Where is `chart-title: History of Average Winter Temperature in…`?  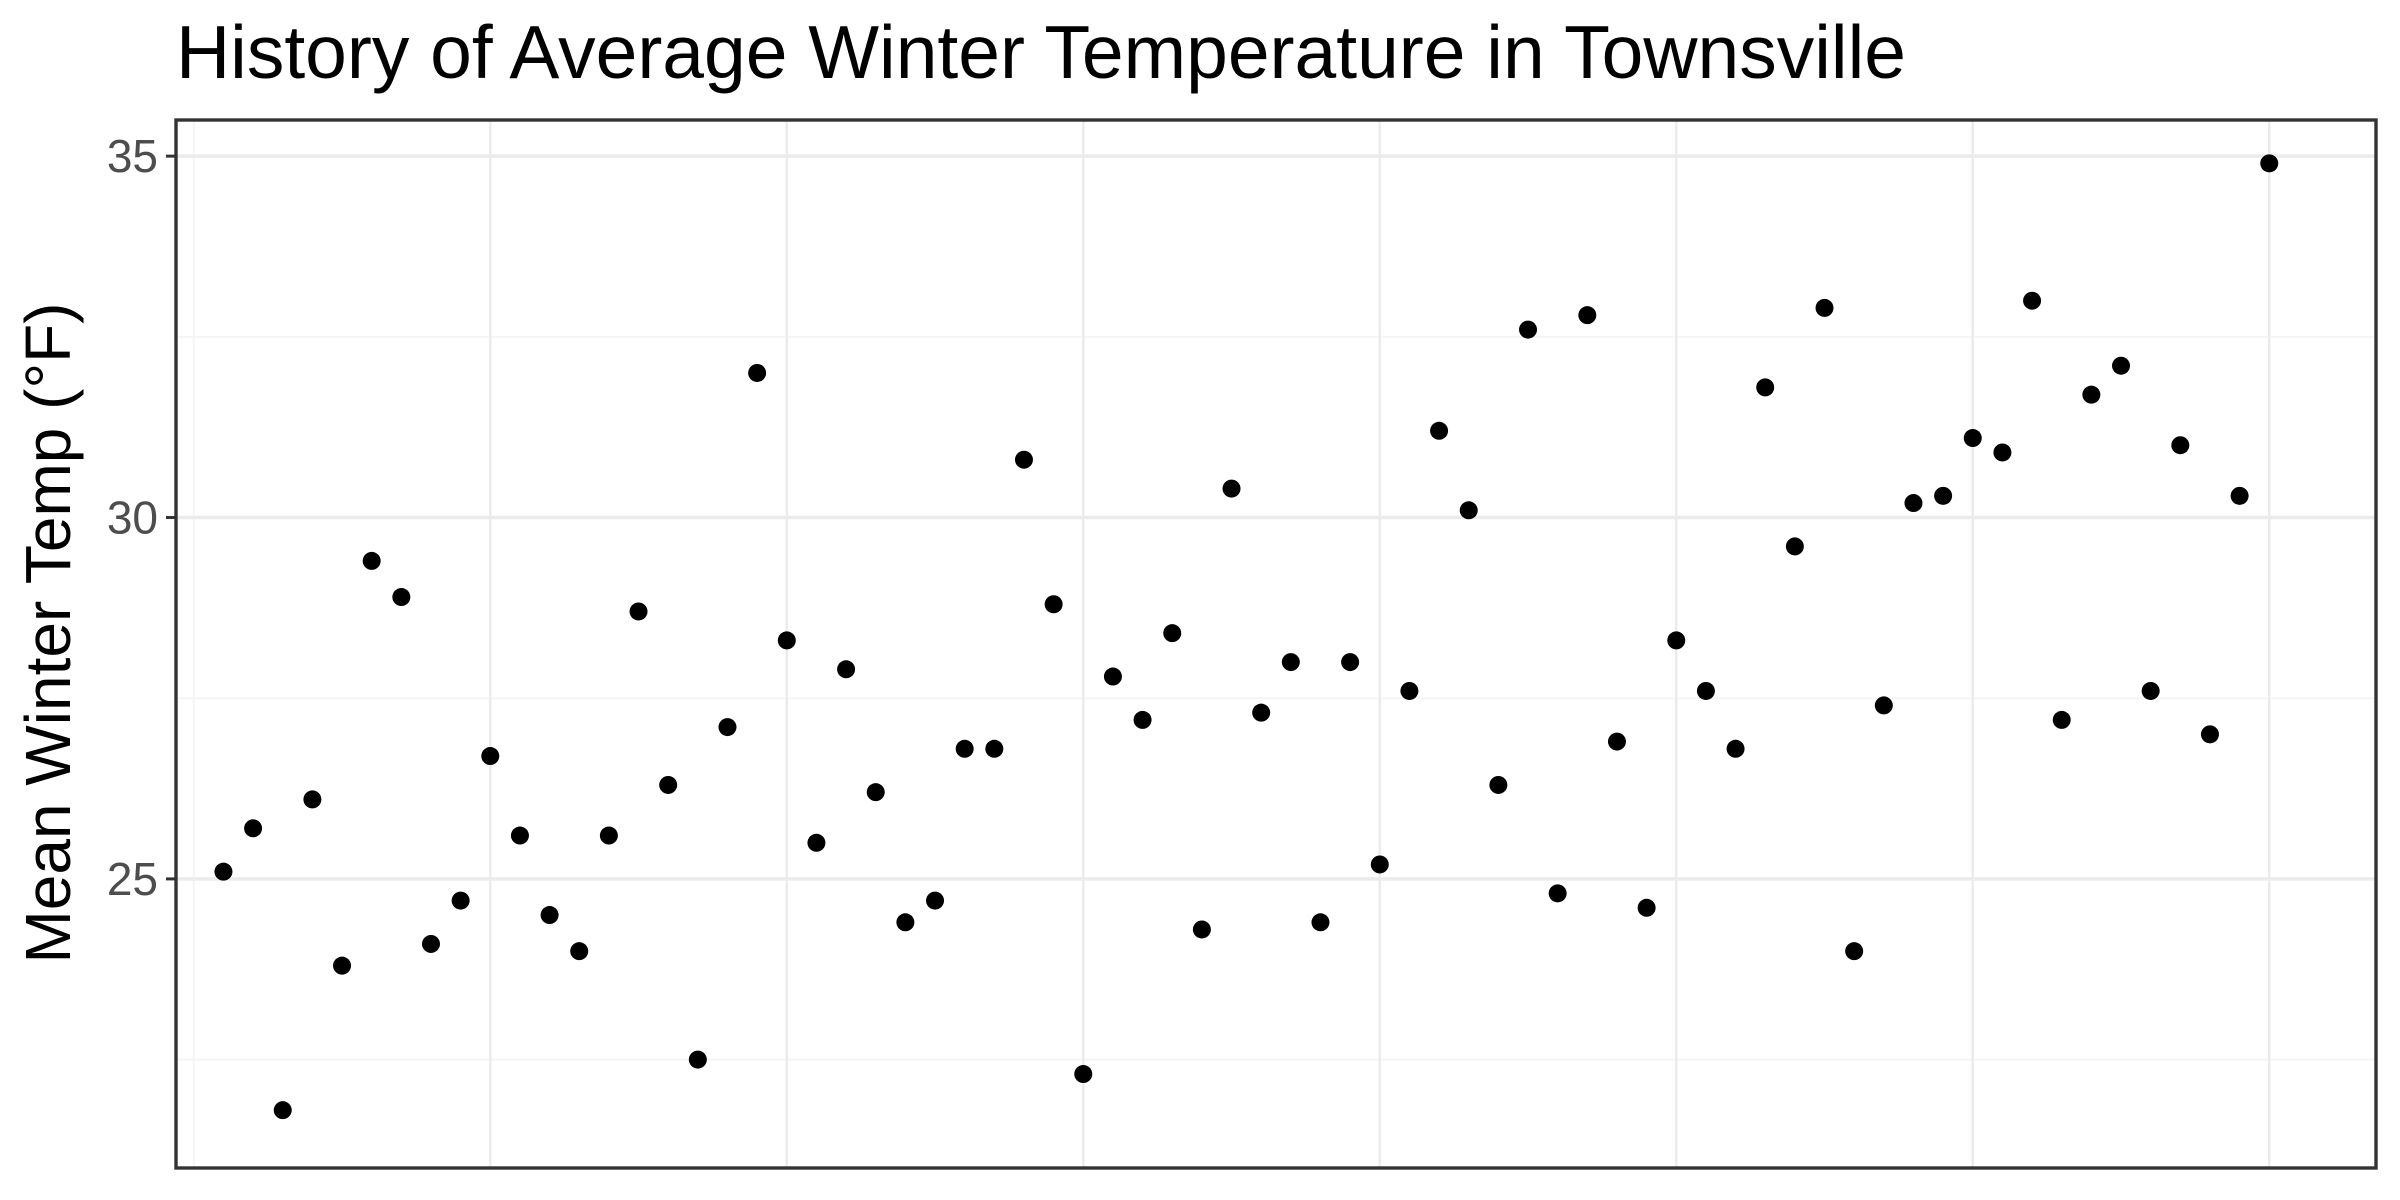 chart-title: History of Average Winter Temperature in… is located at coordinates (1041, 52).